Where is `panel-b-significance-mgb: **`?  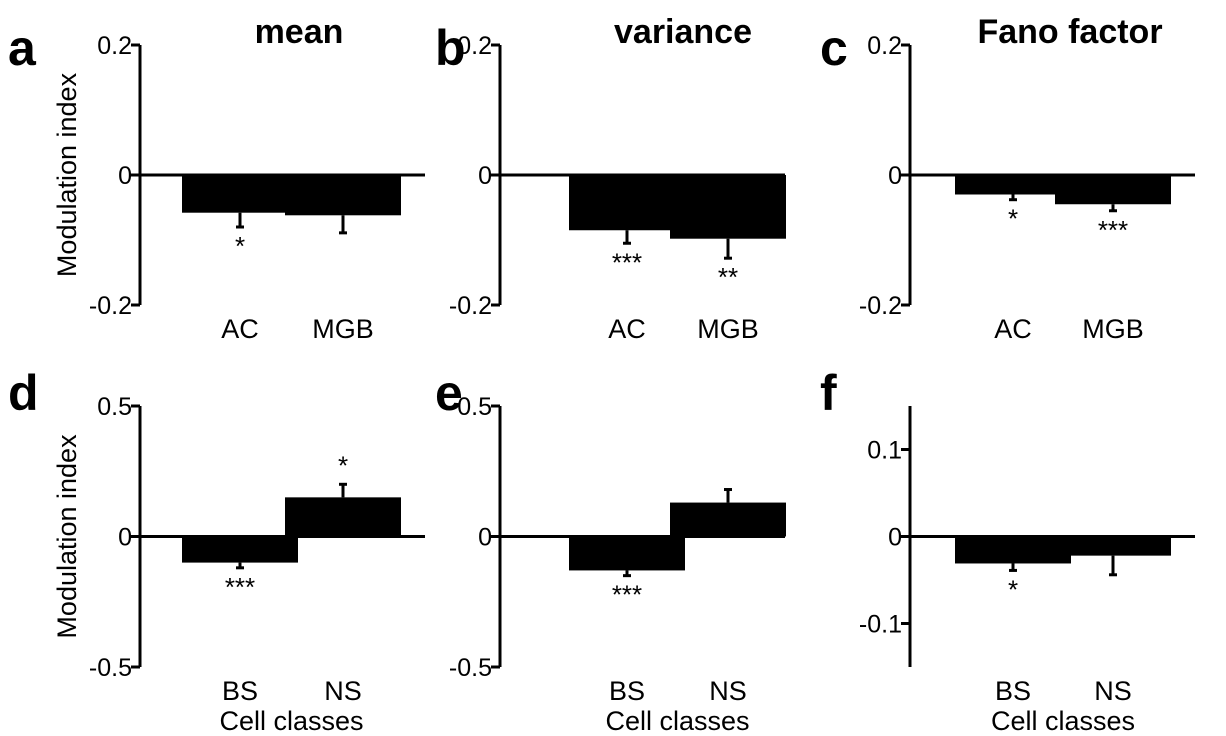
panel-b-significance-mgb: ** is located at coordinates (728, 277).